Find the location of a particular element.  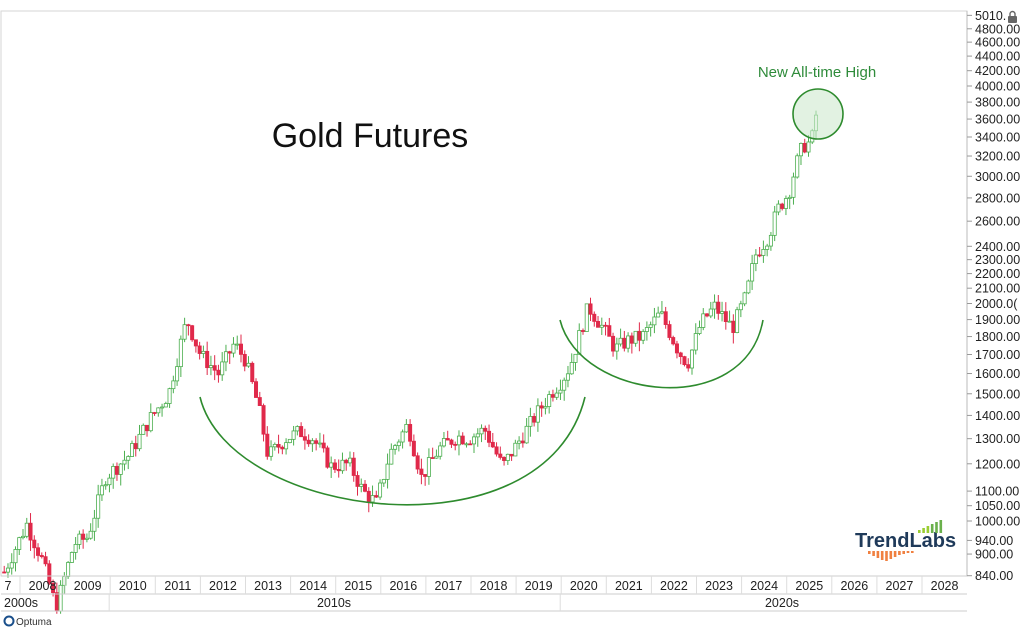

annotation-all-time-high: New All-time High is located at coordinates (817, 72).